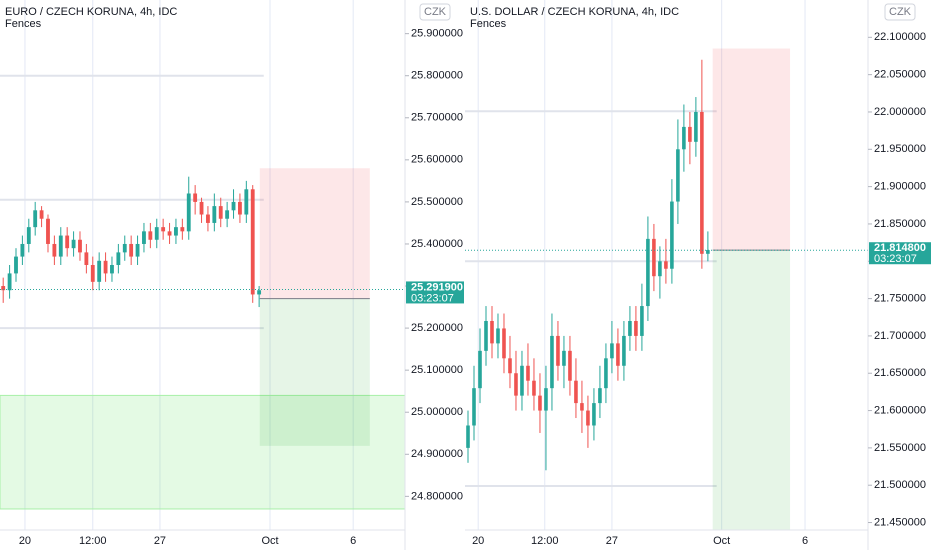  Describe the element at coordinates (900, 336) in the screenshot. I see `y-tick-label: 21.700000` at that location.